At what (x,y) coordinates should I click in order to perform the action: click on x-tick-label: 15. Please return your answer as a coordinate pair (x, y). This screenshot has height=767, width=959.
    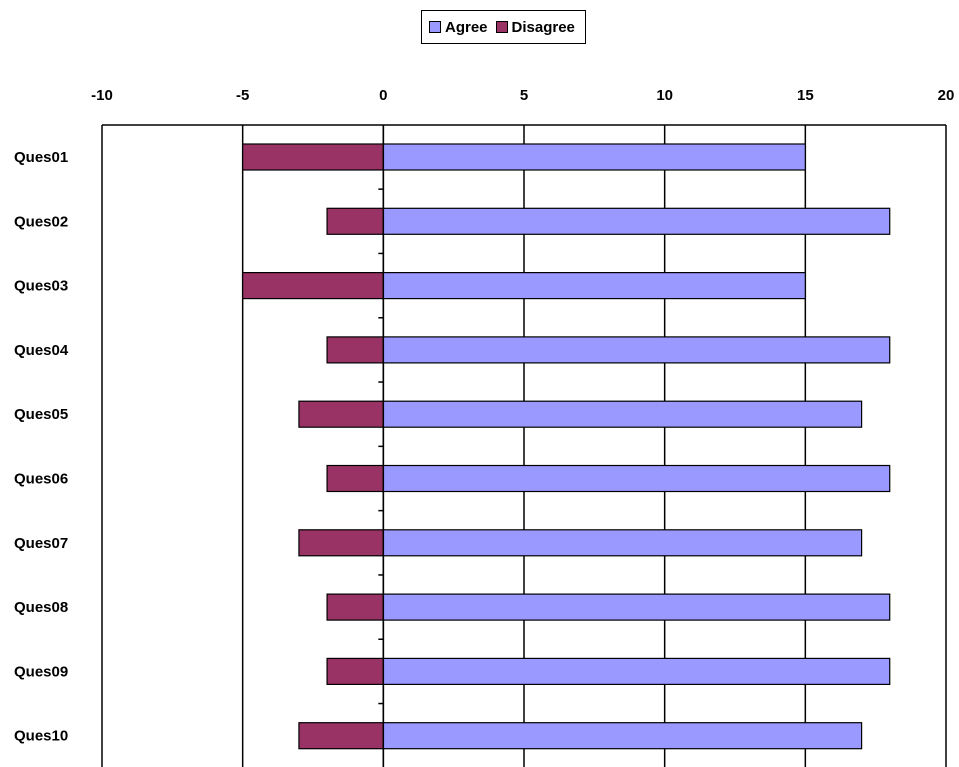
    Looking at the image, I should click on (805, 95).